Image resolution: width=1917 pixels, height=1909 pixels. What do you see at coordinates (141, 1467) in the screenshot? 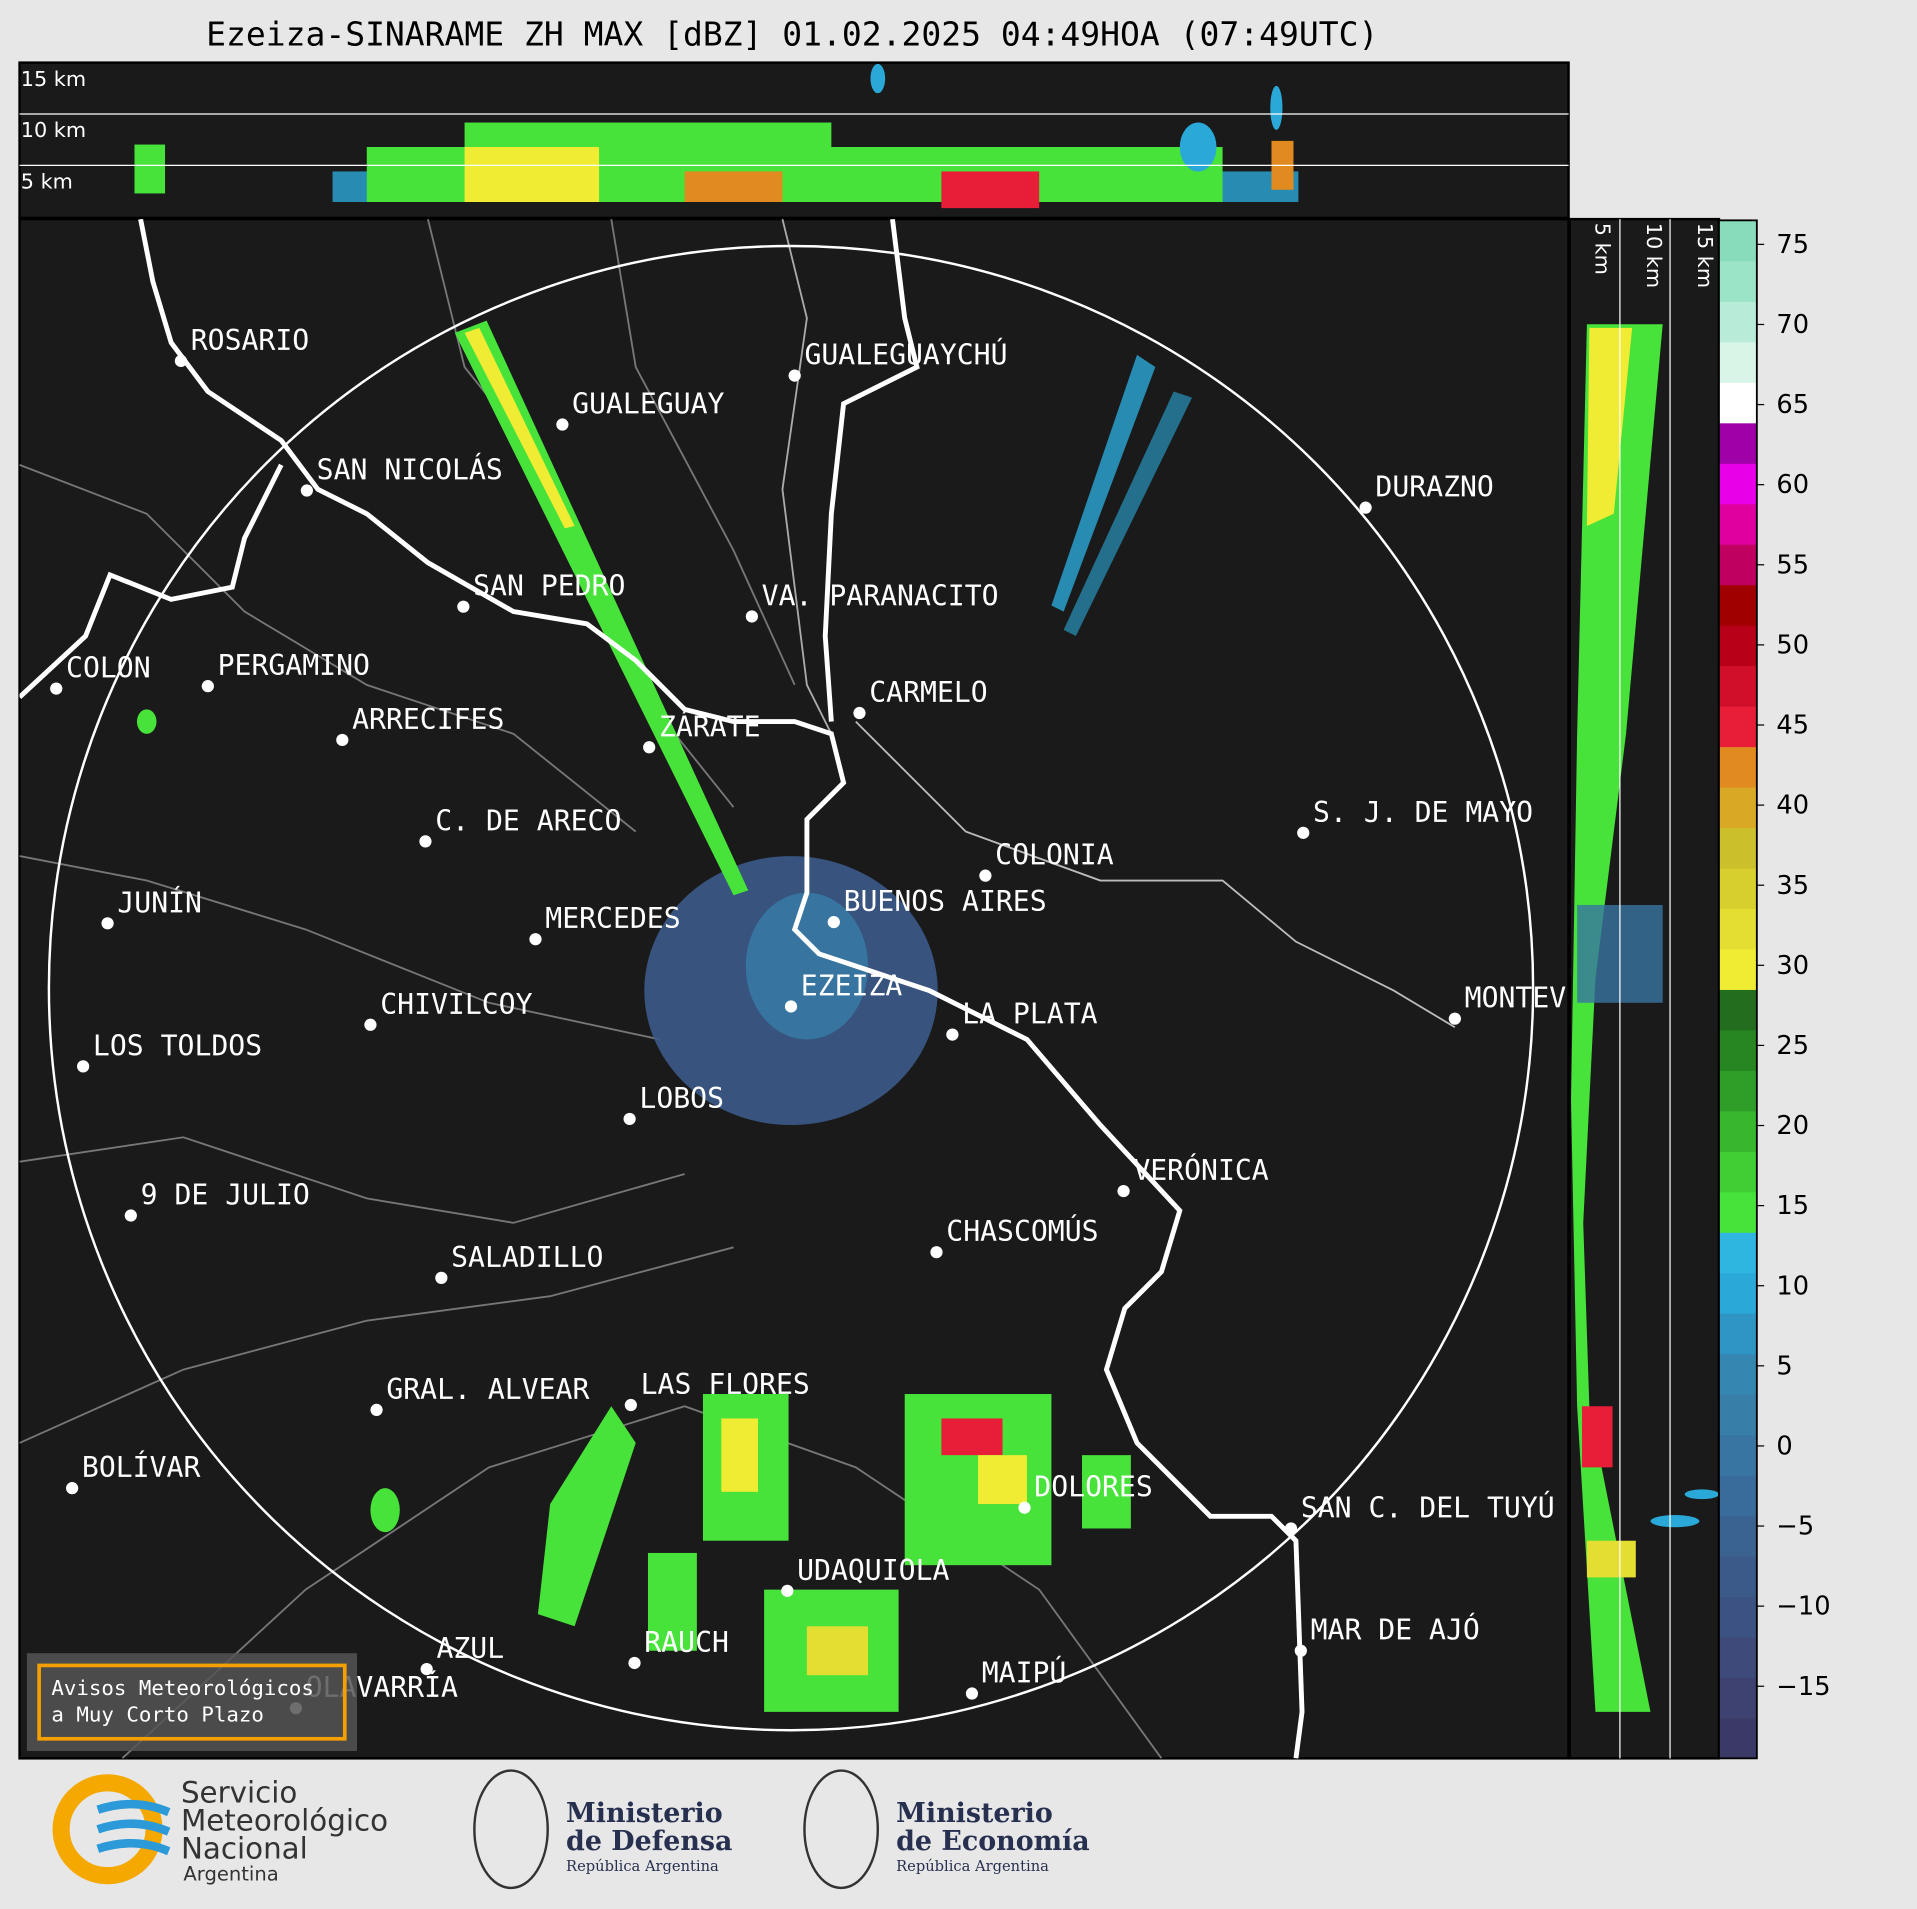
I see `city-label: BOLÍVAR` at bounding box center [141, 1467].